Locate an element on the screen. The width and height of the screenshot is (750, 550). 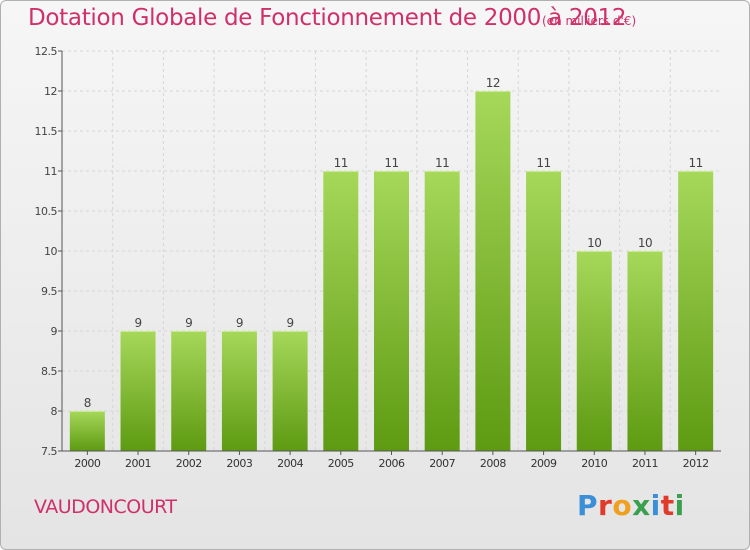
y-tick-label: 11.5 is located at coordinates (46, 131).